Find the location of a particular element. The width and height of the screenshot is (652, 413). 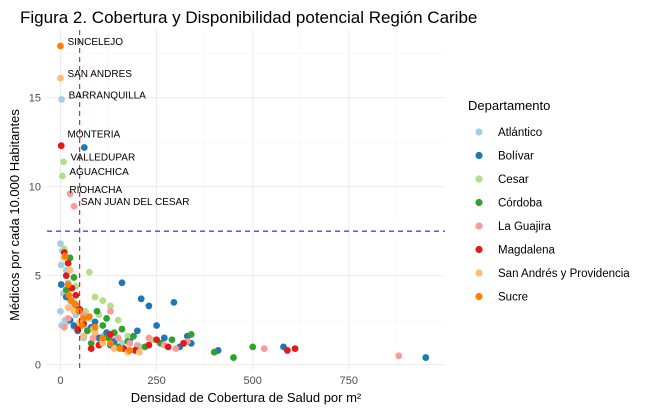

x-axis-title: Densidad de Cobertura de Salud por m² is located at coordinates (246, 397).